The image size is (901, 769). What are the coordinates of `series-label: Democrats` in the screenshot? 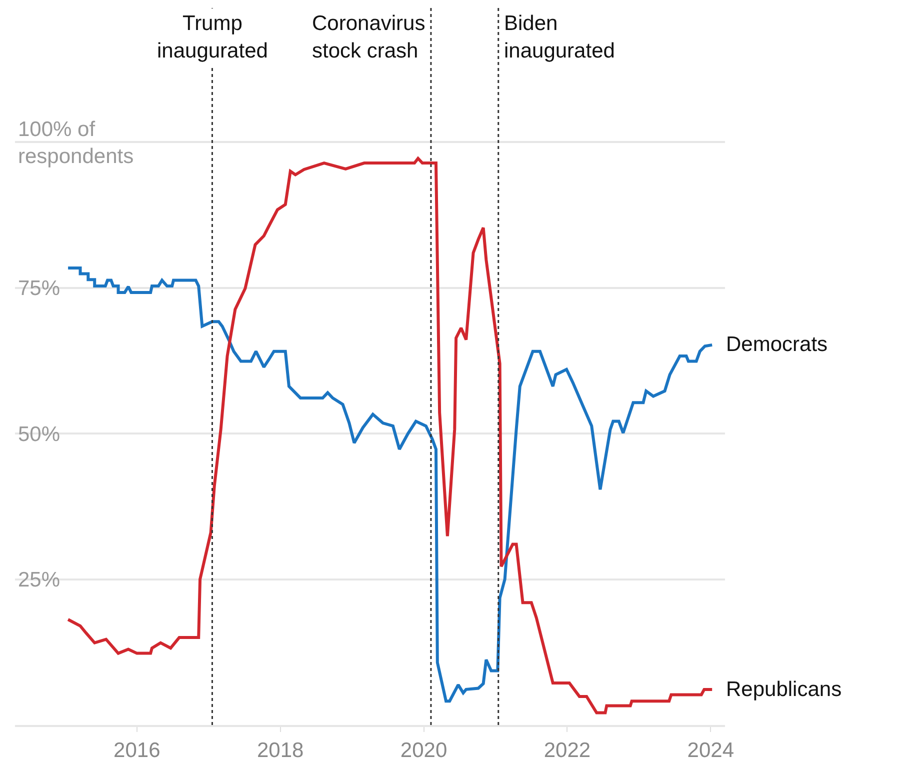 It's located at (777, 344).